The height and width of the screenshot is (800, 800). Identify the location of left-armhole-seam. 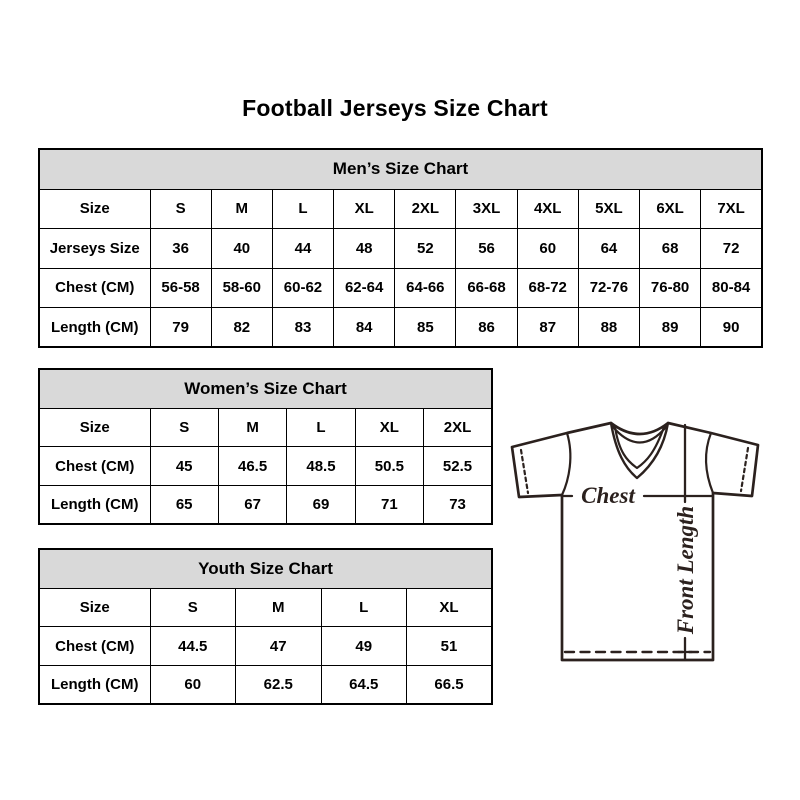
(566, 464).